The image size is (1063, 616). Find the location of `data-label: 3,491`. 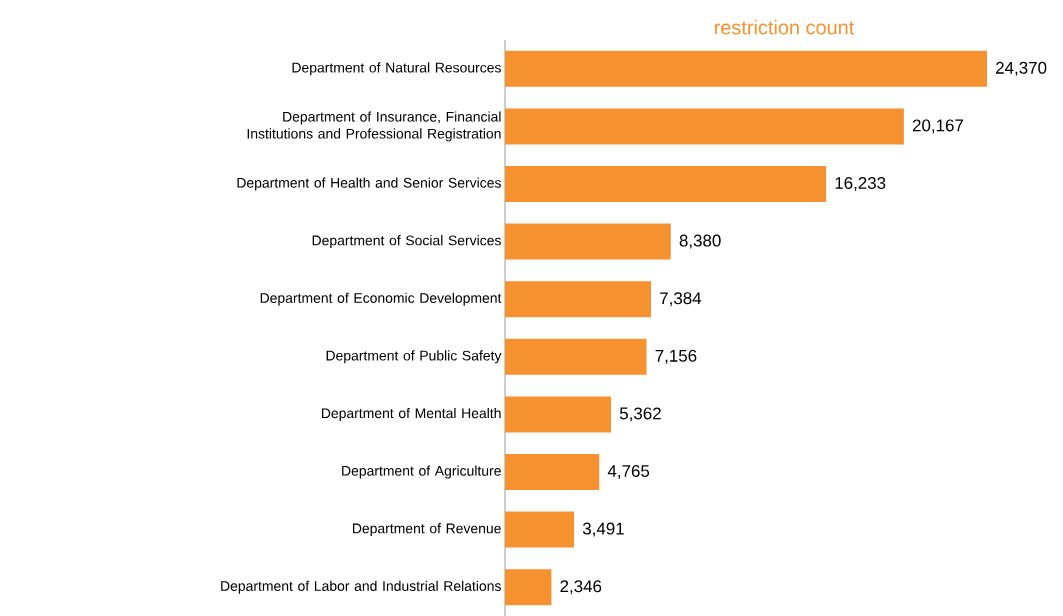

data-label: 3,491 is located at coordinates (603, 529).